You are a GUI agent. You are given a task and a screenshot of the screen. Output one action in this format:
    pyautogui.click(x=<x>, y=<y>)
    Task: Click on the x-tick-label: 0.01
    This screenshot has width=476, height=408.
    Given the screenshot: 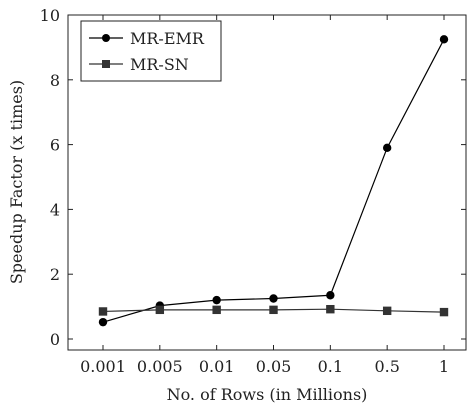 What is the action you would take?
    pyautogui.click(x=217, y=366)
    